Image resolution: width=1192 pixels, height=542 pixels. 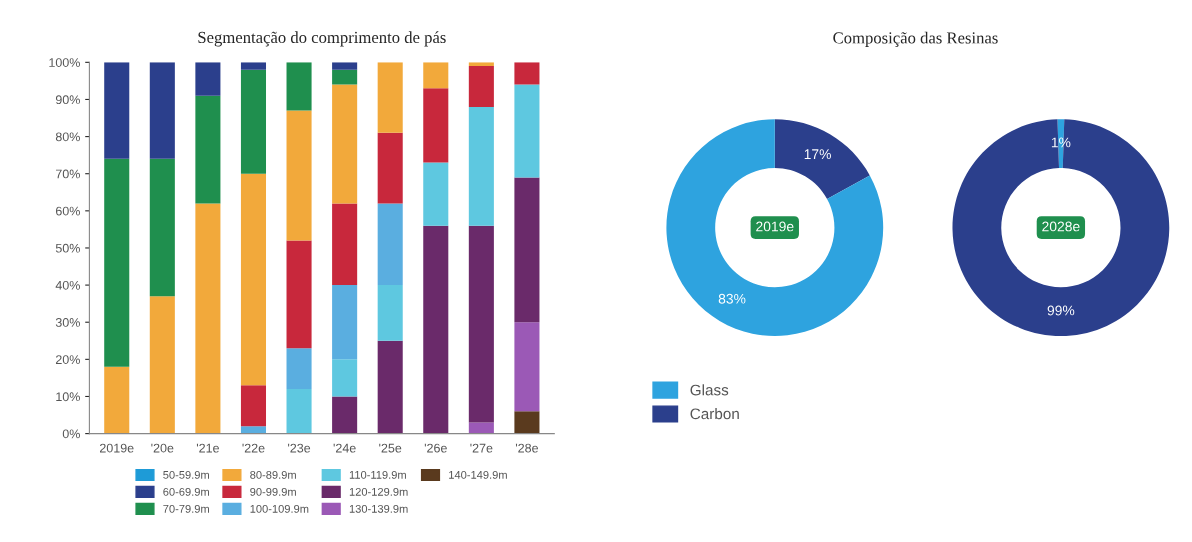 What do you see at coordinates (186, 508) in the screenshot?
I see `legend-label: 70-79.9m` at bounding box center [186, 508].